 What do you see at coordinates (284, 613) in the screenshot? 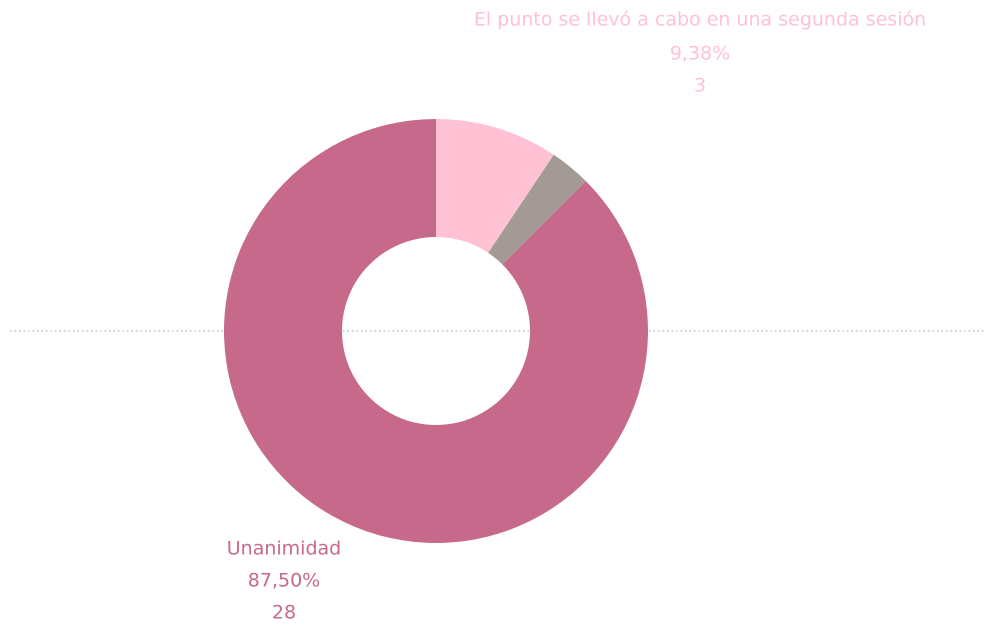
I see `slice-count: 28` at bounding box center [284, 613].